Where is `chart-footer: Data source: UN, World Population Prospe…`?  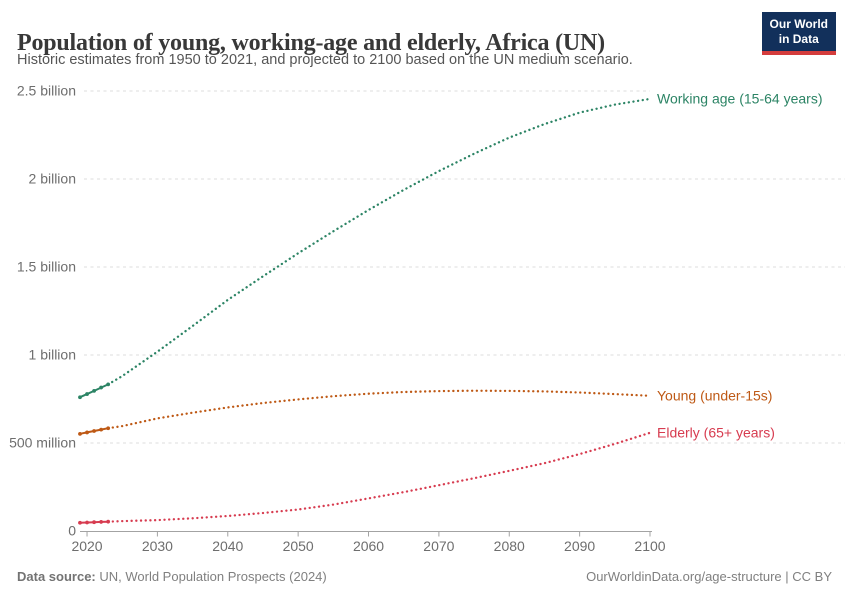 chart-footer: Data source: UN, World Population Prospe… is located at coordinates (424, 576).